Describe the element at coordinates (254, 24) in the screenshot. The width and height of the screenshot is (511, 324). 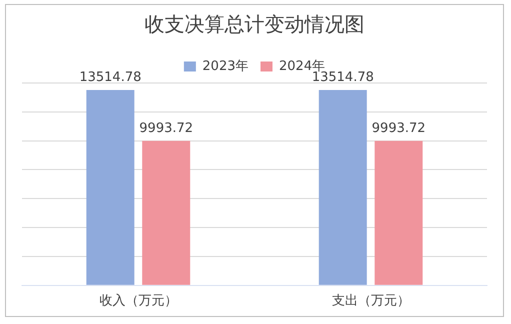
I see `chart-title: 收支决算总计变动情况图` at that location.